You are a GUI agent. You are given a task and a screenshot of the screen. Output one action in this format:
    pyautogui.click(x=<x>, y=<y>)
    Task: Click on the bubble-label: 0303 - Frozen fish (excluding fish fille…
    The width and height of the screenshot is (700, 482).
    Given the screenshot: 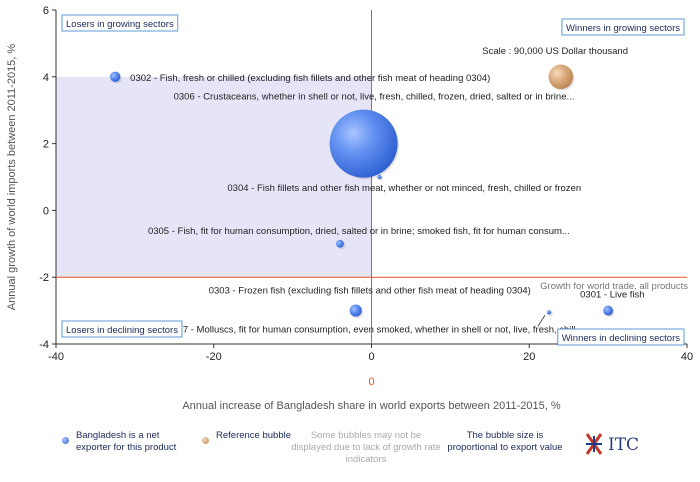 What is the action you would take?
    pyautogui.click(x=370, y=291)
    